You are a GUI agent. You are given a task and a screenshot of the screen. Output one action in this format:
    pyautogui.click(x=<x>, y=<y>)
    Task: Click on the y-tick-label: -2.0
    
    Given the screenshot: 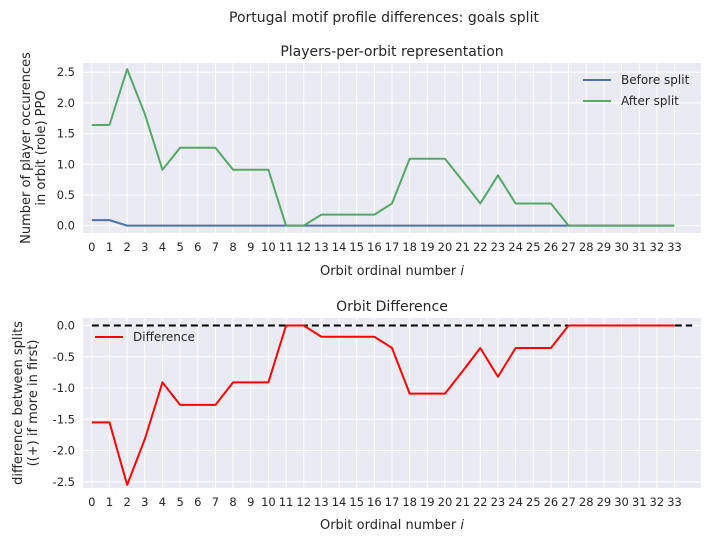 What is the action you would take?
    pyautogui.click(x=64, y=451)
    